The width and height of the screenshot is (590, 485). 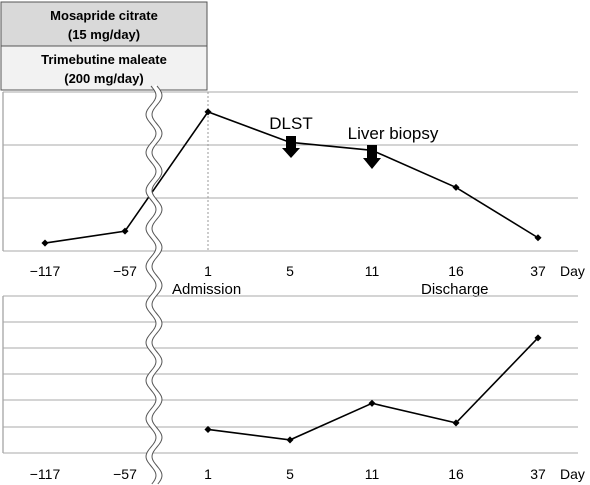 What do you see at coordinates (393, 133) in the screenshot?
I see `annotation-liver-biopsy: Liver biopsy` at bounding box center [393, 133].